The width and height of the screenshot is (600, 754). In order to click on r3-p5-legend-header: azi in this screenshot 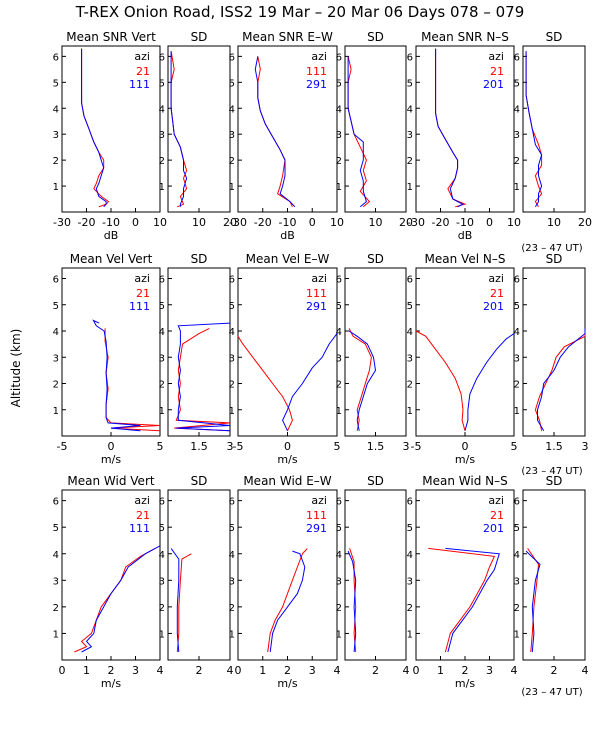, I will do `click(496, 500)`.